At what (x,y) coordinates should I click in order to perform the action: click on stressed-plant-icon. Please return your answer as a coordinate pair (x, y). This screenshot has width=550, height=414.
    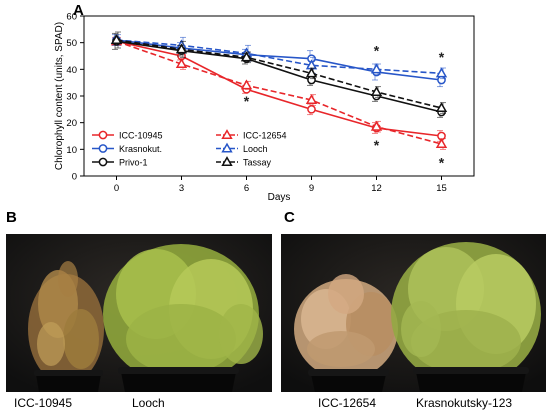
    Looking at the image, I should click on (346, 326).